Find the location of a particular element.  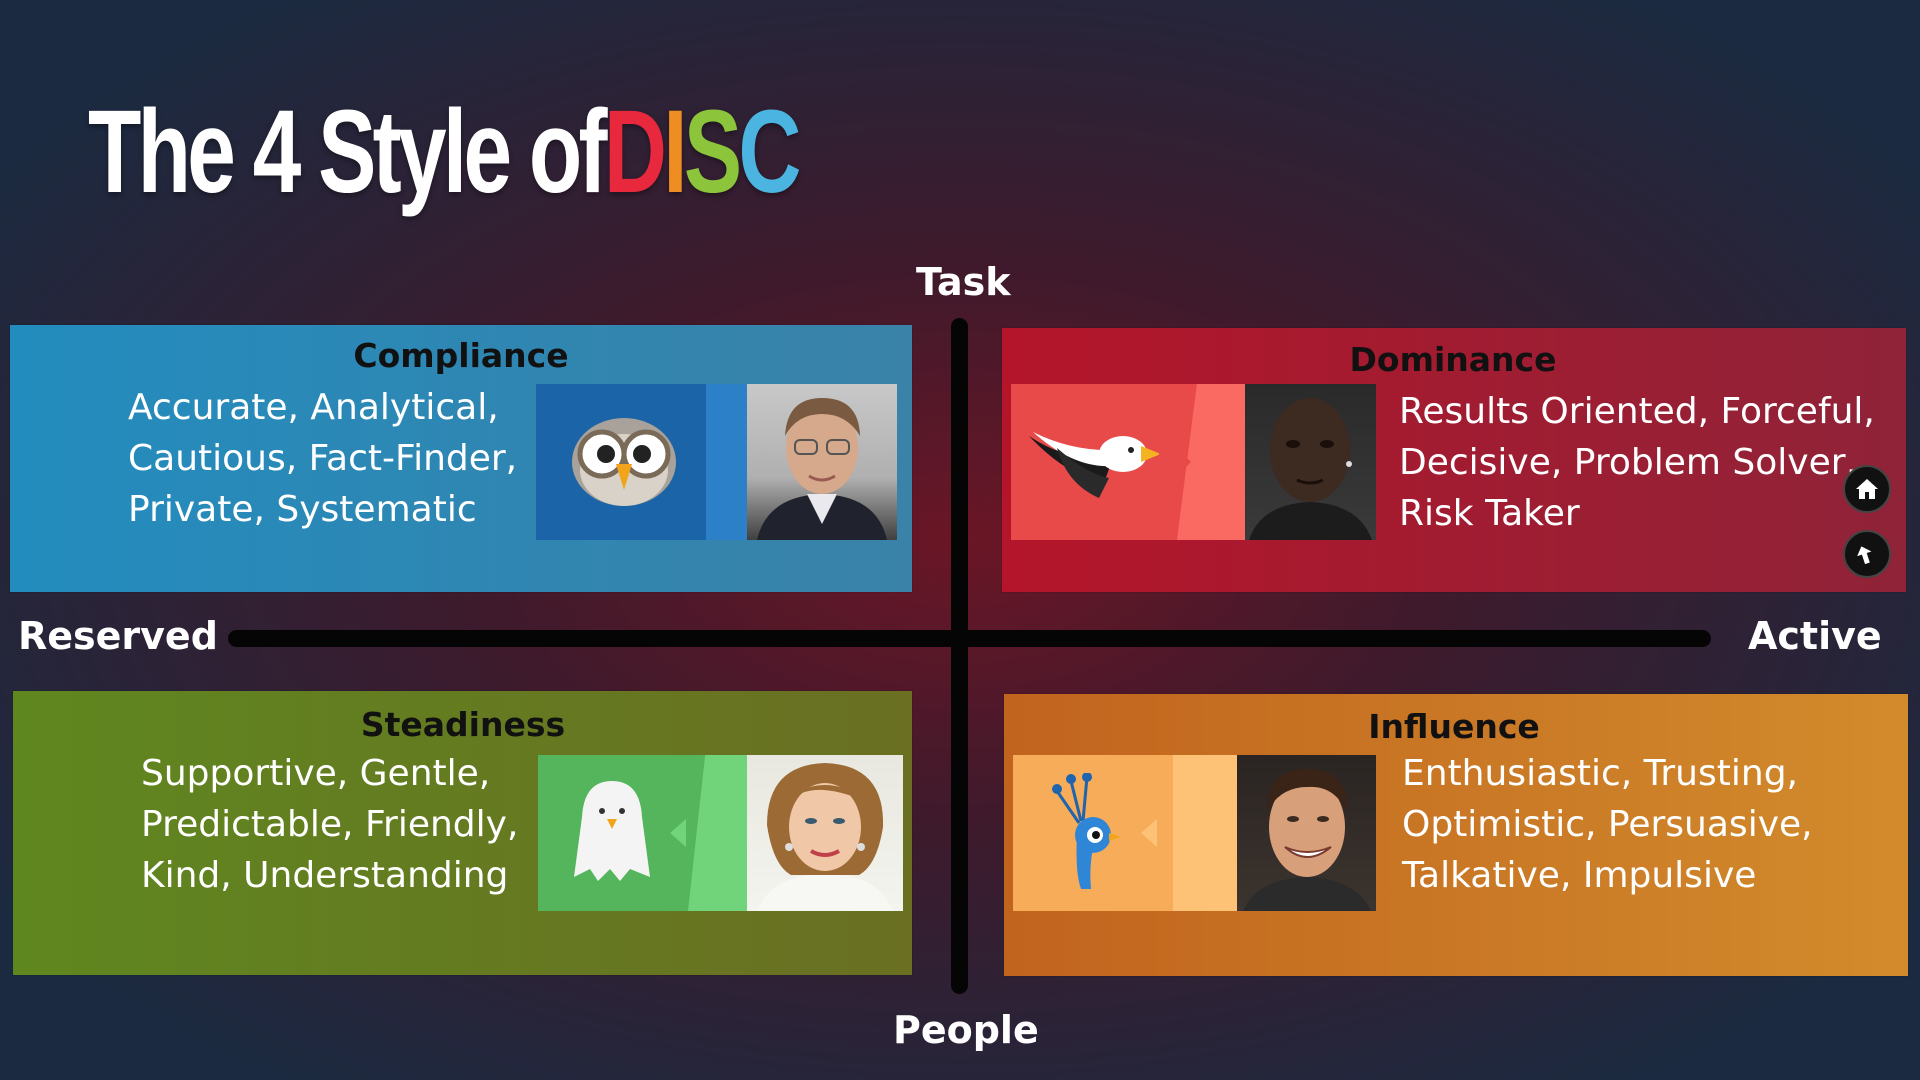

portrait-photo-compliance is located at coordinates (822, 462).